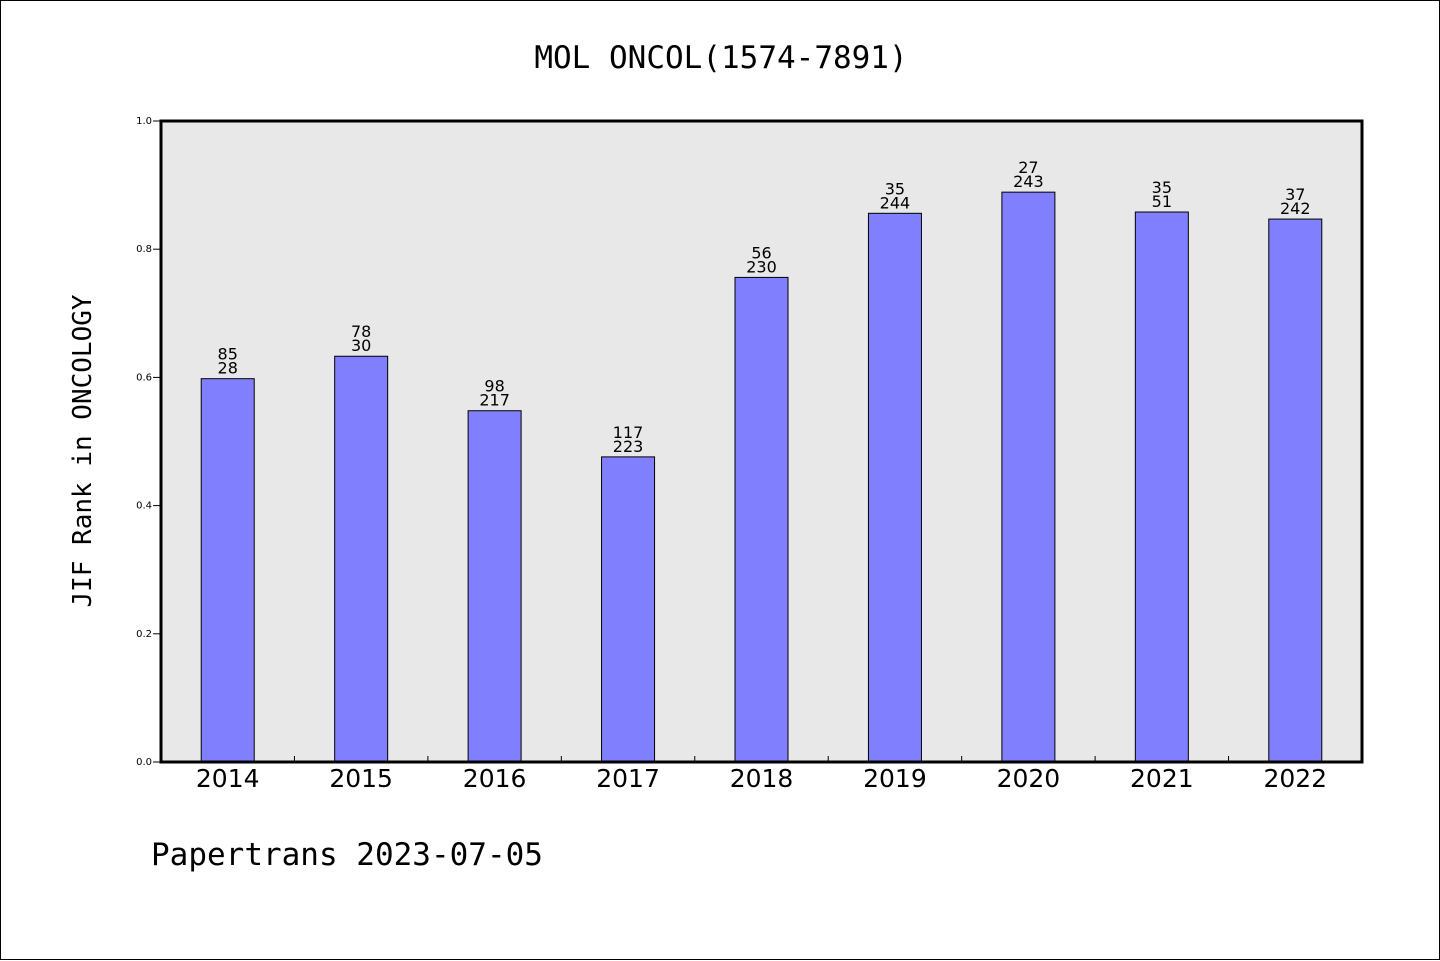 The height and width of the screenshot is (961, 1440). Describe the element at coordinates (1295, 208) in the screenshot. I see `bar-label-bottom: 242` at that location.